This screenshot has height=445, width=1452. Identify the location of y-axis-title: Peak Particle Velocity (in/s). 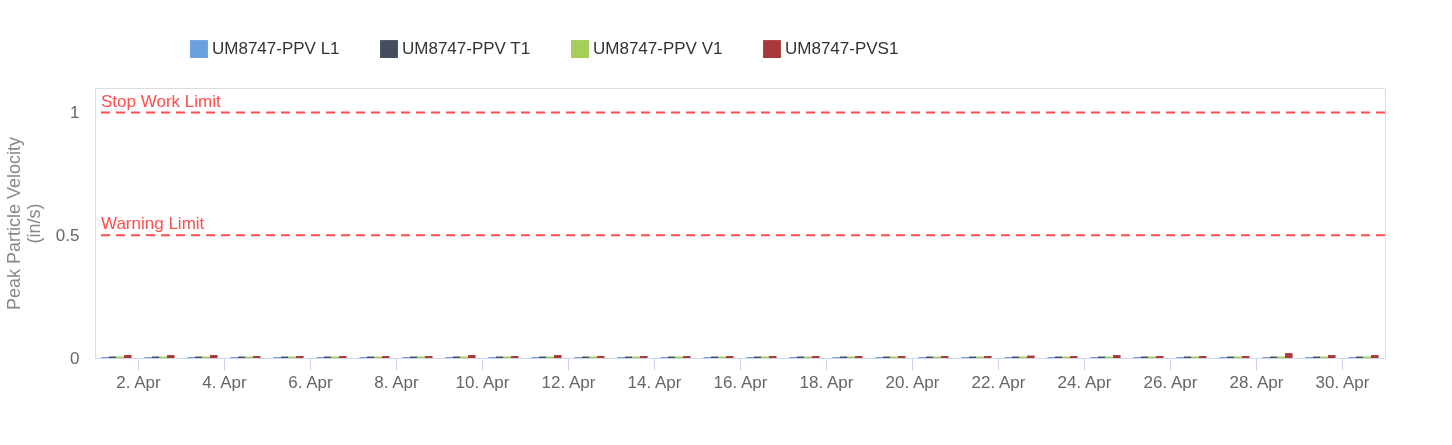
(23, 223).